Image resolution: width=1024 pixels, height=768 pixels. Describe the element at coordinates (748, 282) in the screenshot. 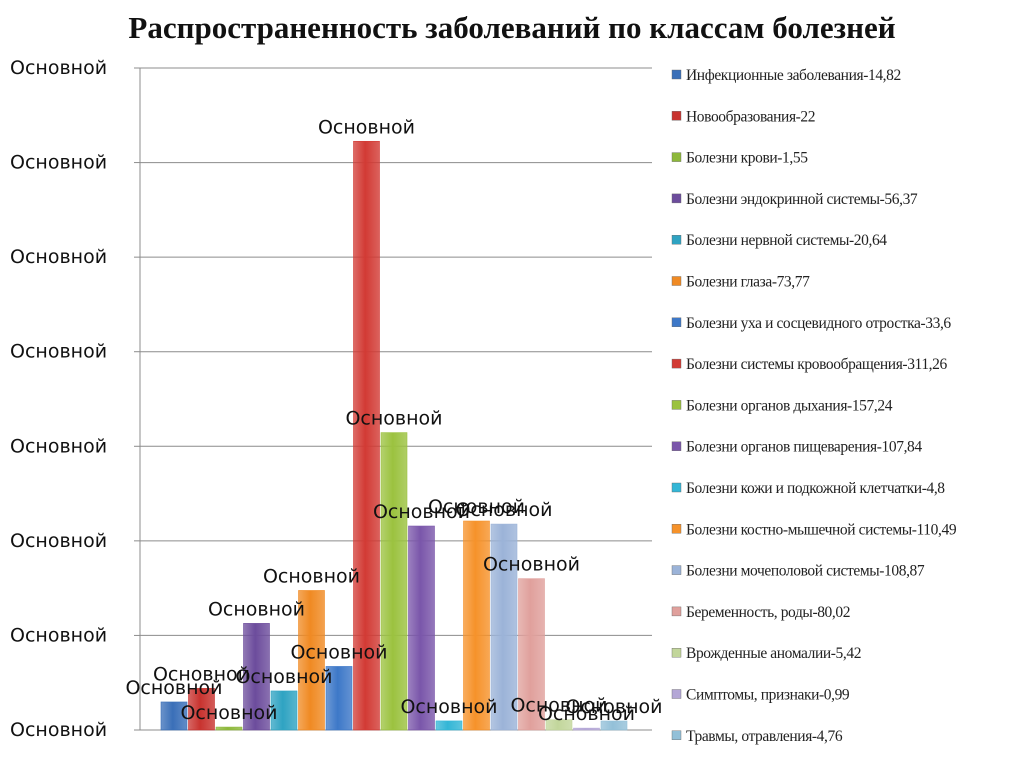

I see `legend-entry: Болезни глаза-73,77` at that location.